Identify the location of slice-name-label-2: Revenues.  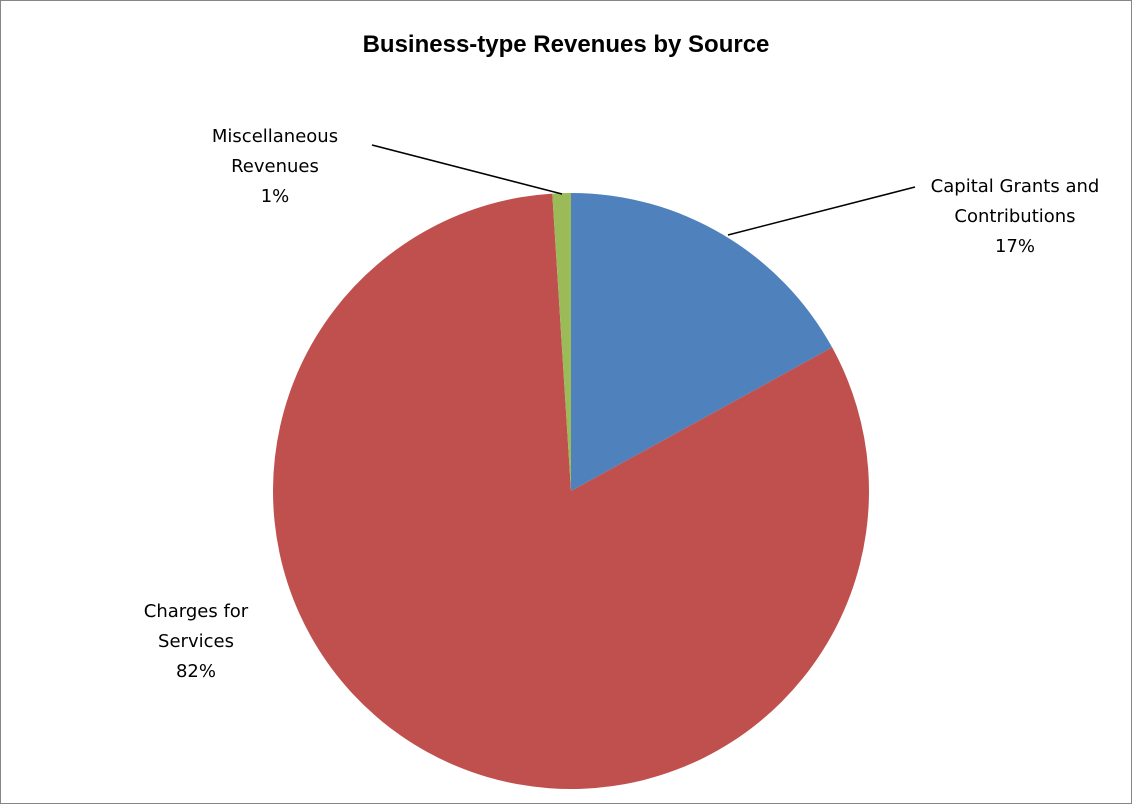
(275, 166).